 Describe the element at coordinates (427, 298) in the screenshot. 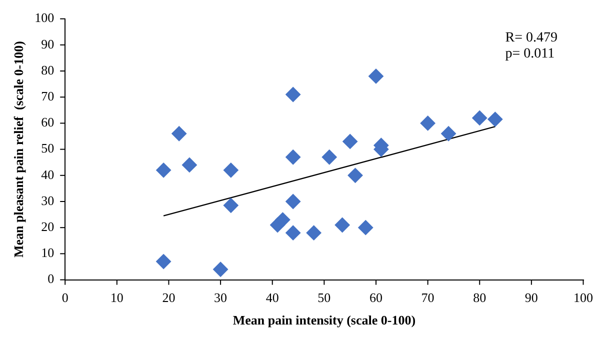

I see `x-tick-label: 70` at that location.